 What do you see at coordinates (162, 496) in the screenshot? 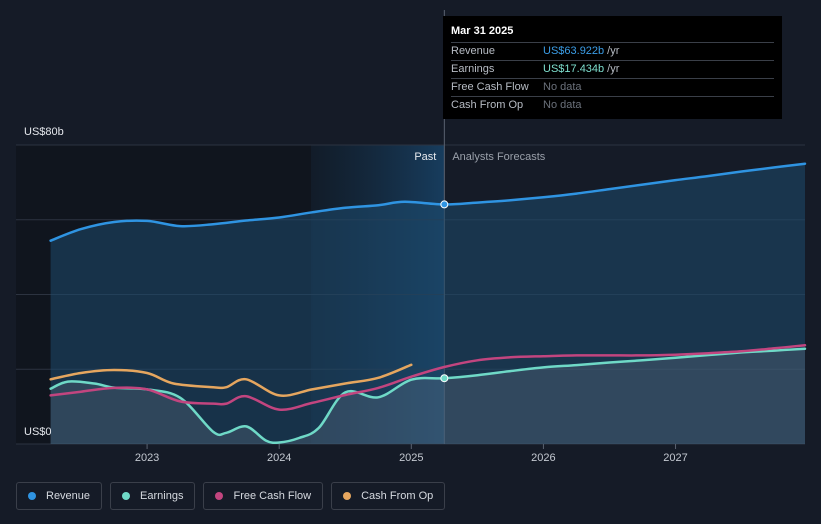
I see `legend-label: Earnings` at bounding box center [162, 496].